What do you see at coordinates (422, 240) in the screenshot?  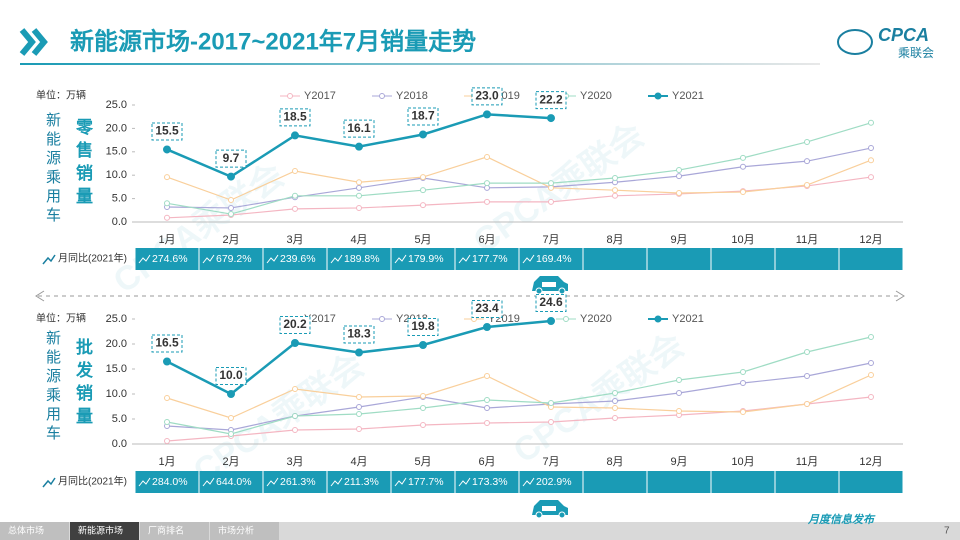 I see `x-tick-label: 5月` at bounding box center [422, 240].